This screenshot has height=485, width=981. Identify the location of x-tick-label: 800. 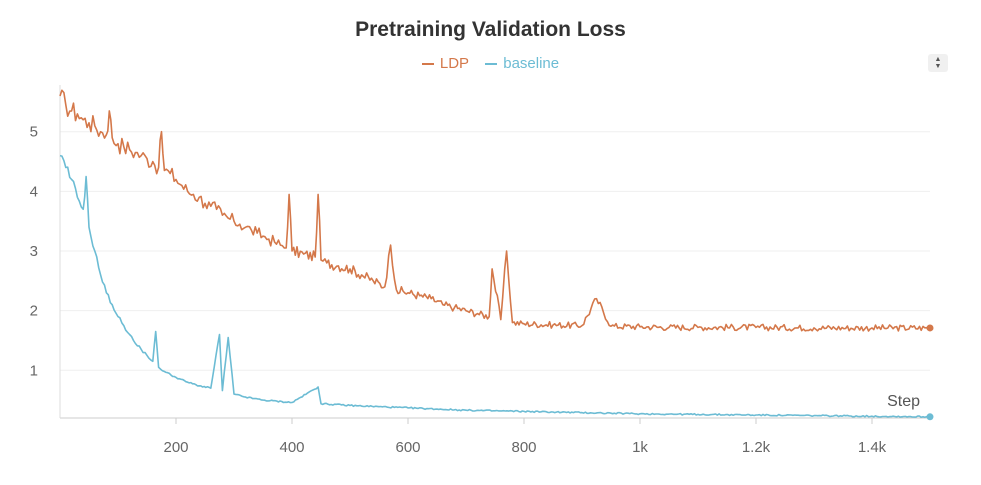
(523, 447).